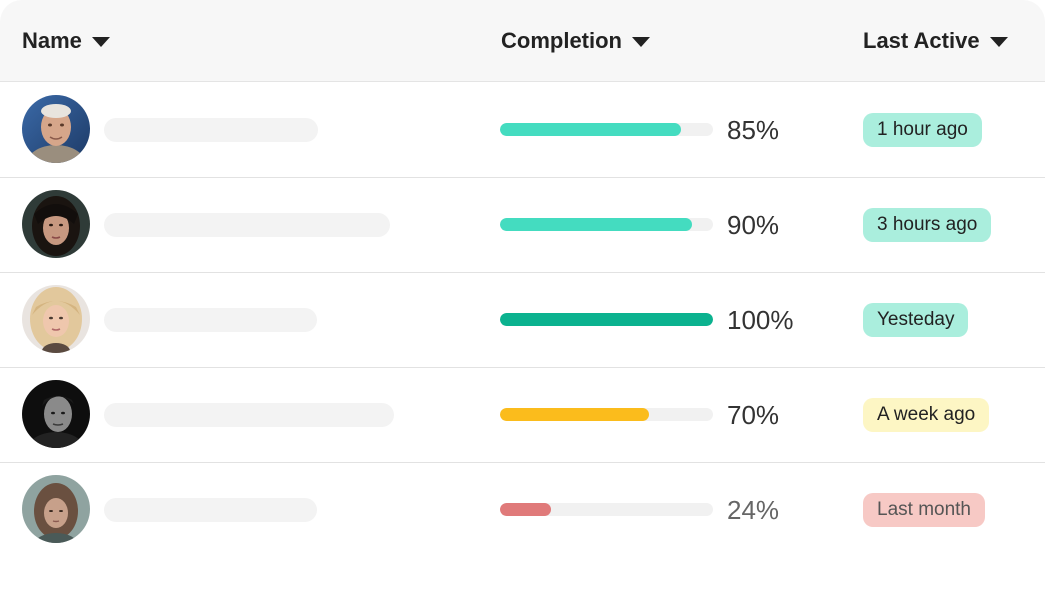 Image resolution: width=1045 pixels, height=598 pixels. What do you see at coordinates (753, 225) in the screenshot?
I see `completion-percent: 90%` at bounding box center [753, 225].